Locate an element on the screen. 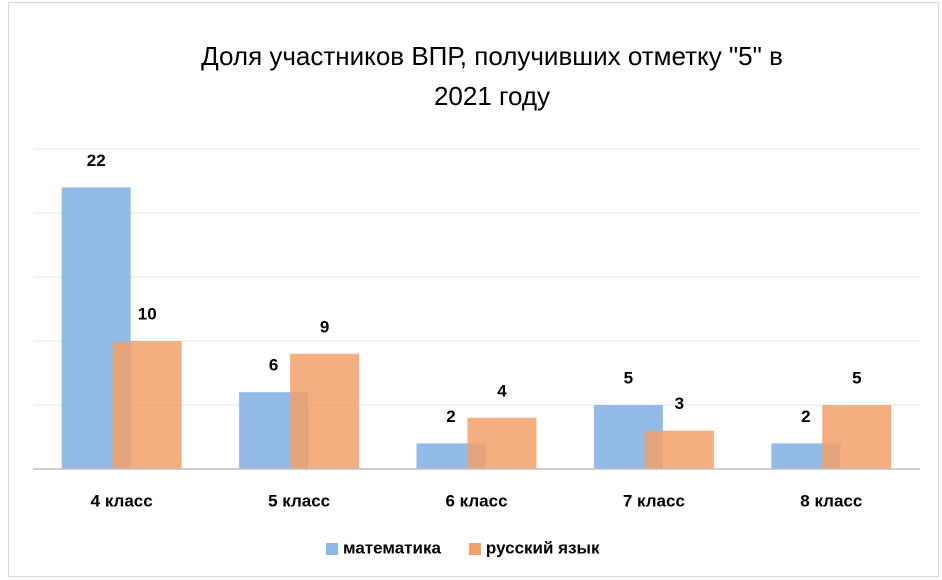  x-tick-label: 5 класс is located at coordinates (299, 500).